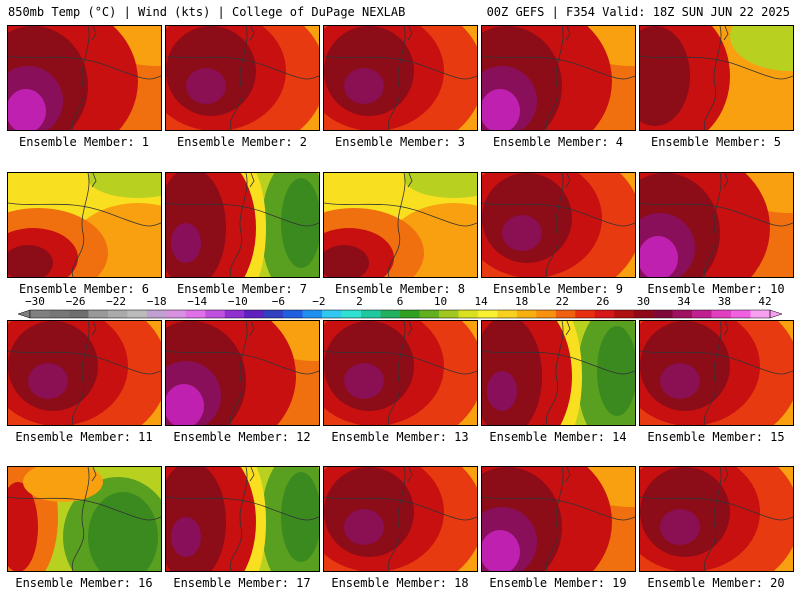 Image resolution: width=800 pixels, height=600 pixels. What do you see at coordinates (603, 301) in the screenshot?
I see `colorbar-tick-label: 26` at bounding box center [603, 301].